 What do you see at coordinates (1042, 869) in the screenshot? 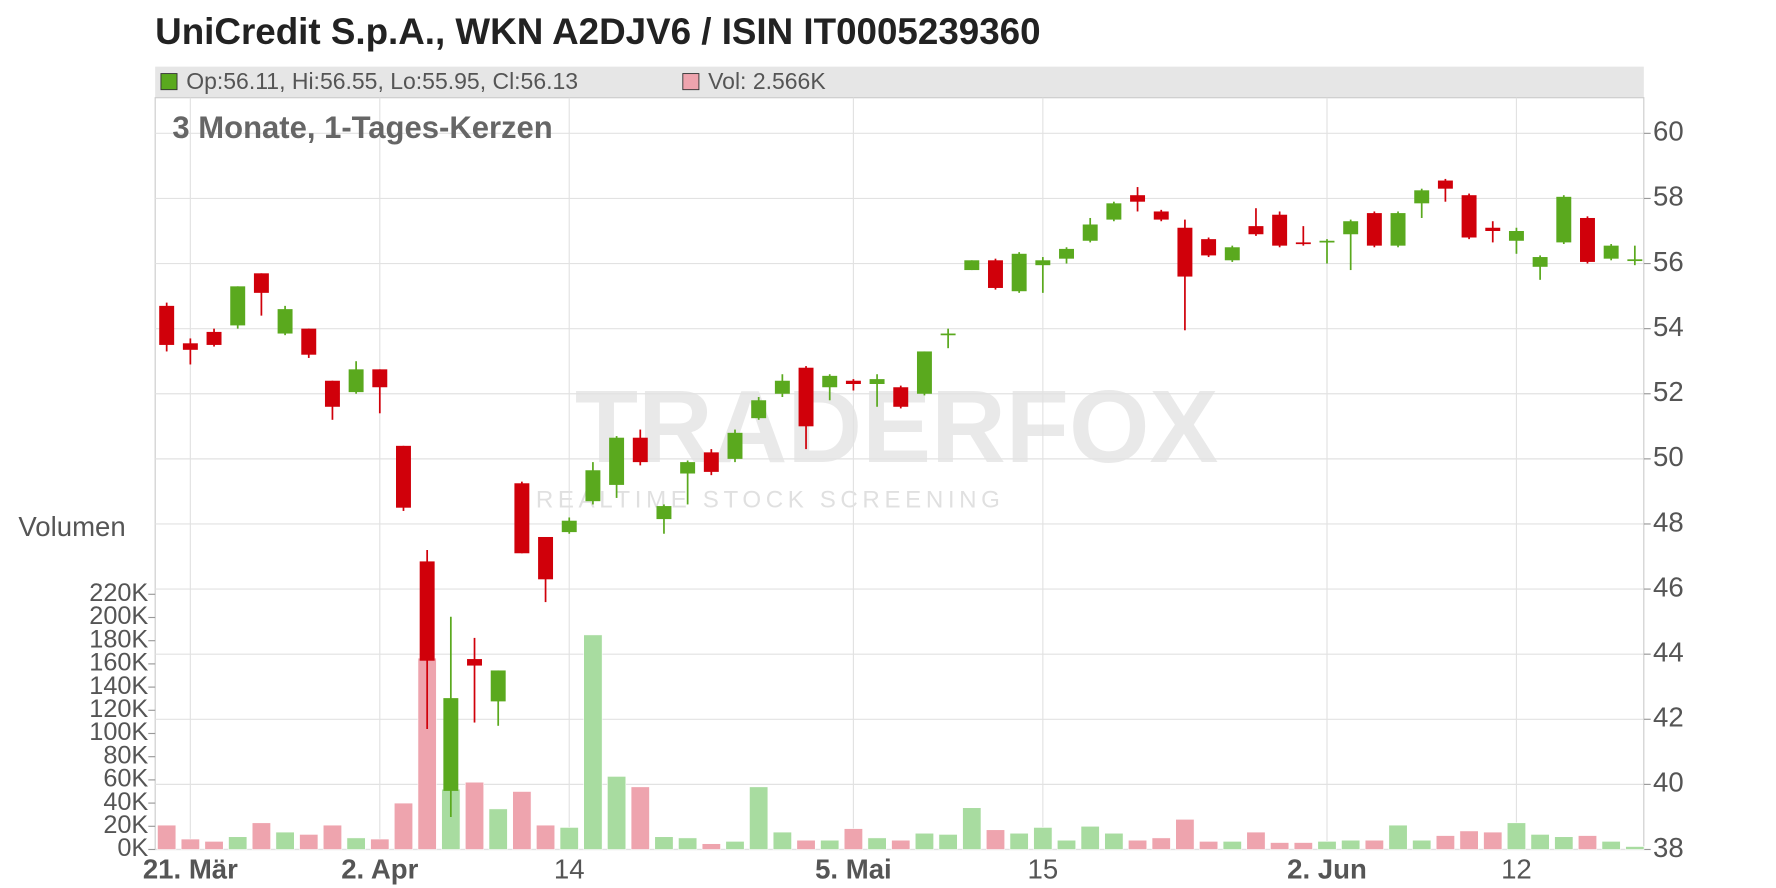
I see `x-tick-label: 15` at bounding box center [1042, 869].